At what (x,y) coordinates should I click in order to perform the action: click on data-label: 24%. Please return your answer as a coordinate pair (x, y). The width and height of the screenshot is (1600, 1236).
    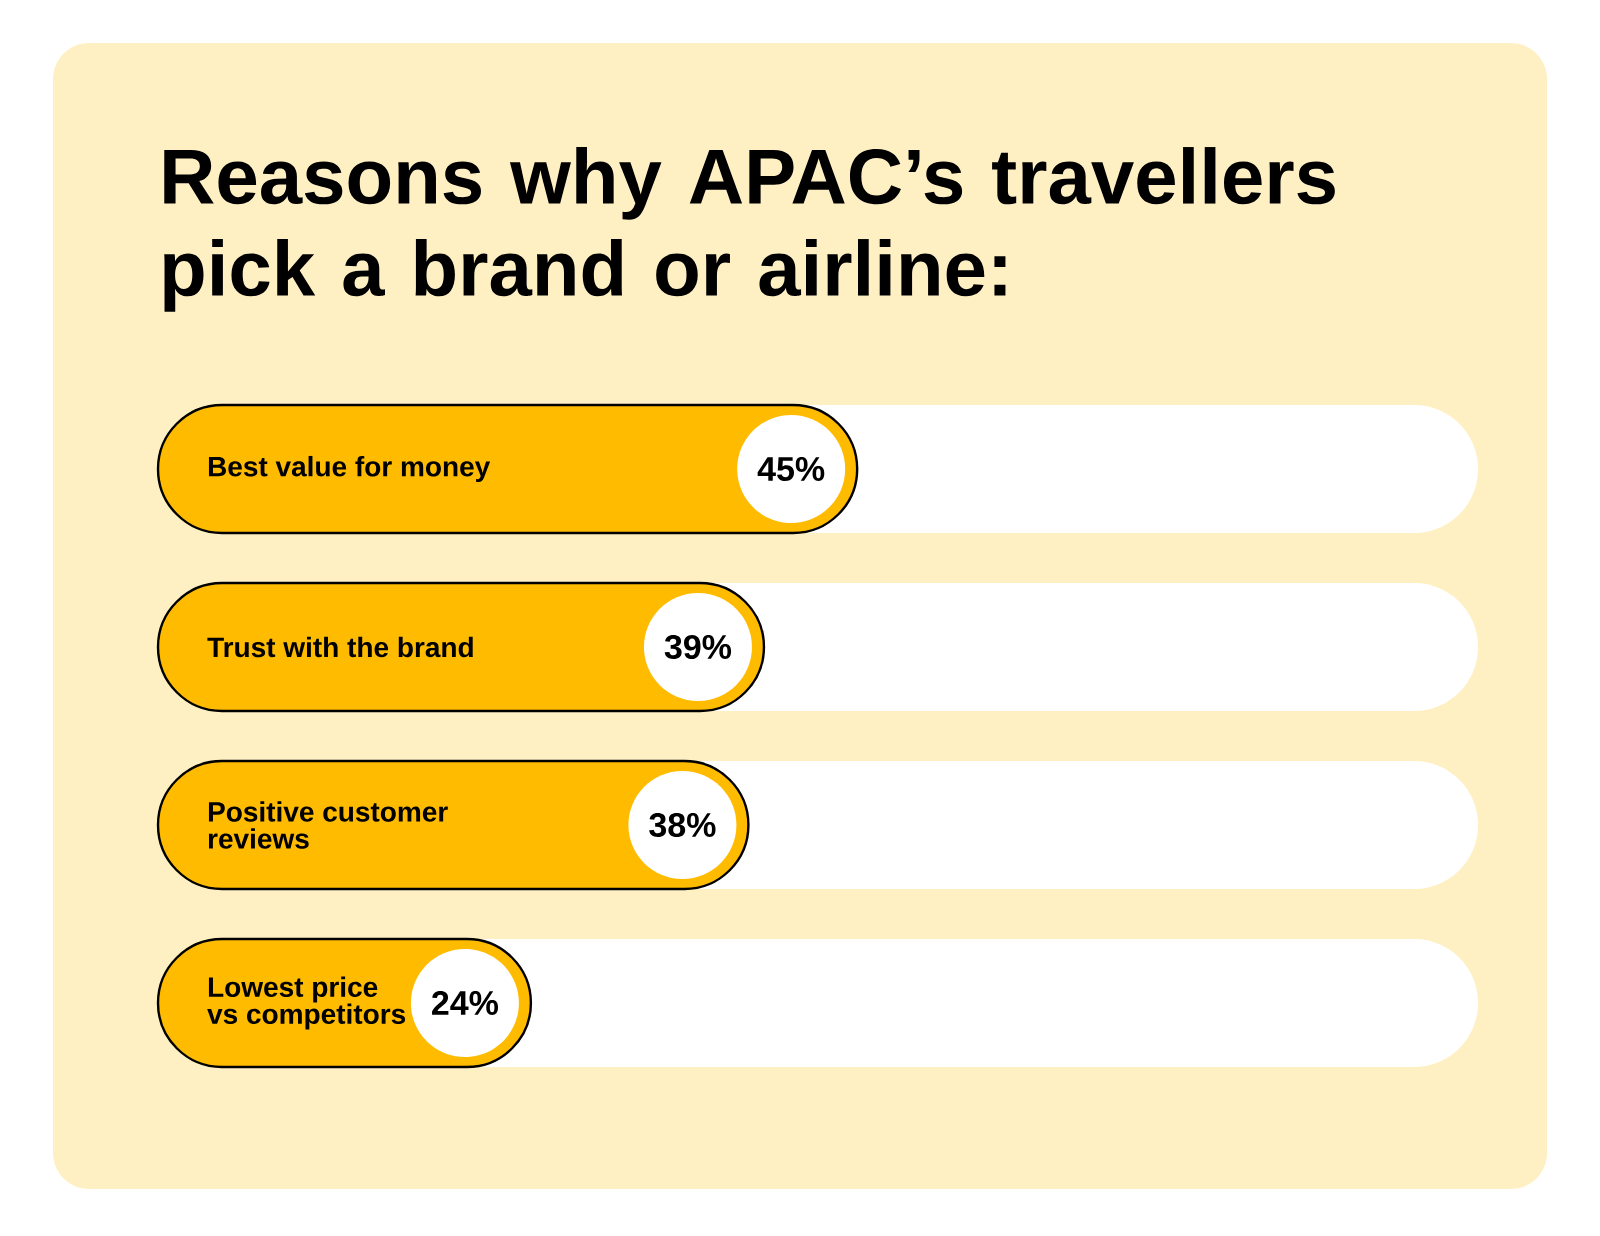
    Looking at the image, I should click on (465, 1002).